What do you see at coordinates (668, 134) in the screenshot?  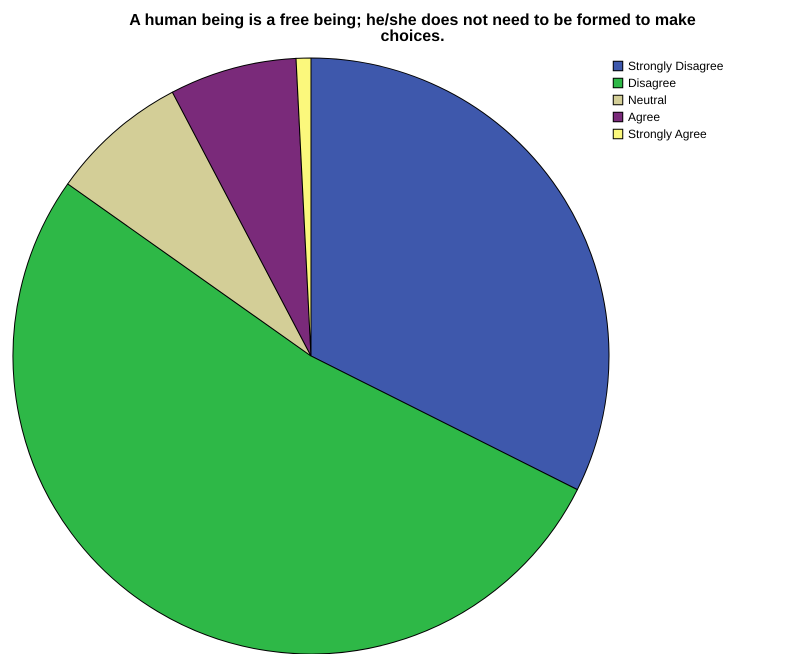 I see `legend-label: Strongly Agree` at bounding box center [668, 134].